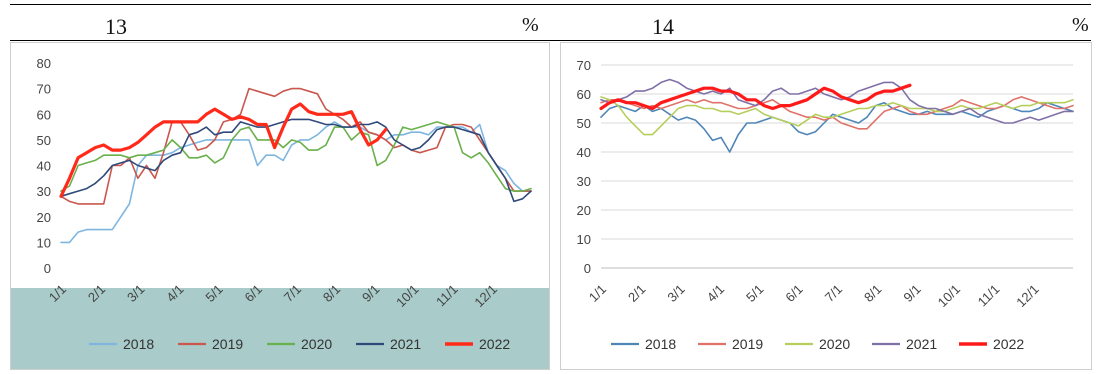 This screenshot has height=374, width=1101. I want to click on right-unit-label: %, so click(1080, 25).